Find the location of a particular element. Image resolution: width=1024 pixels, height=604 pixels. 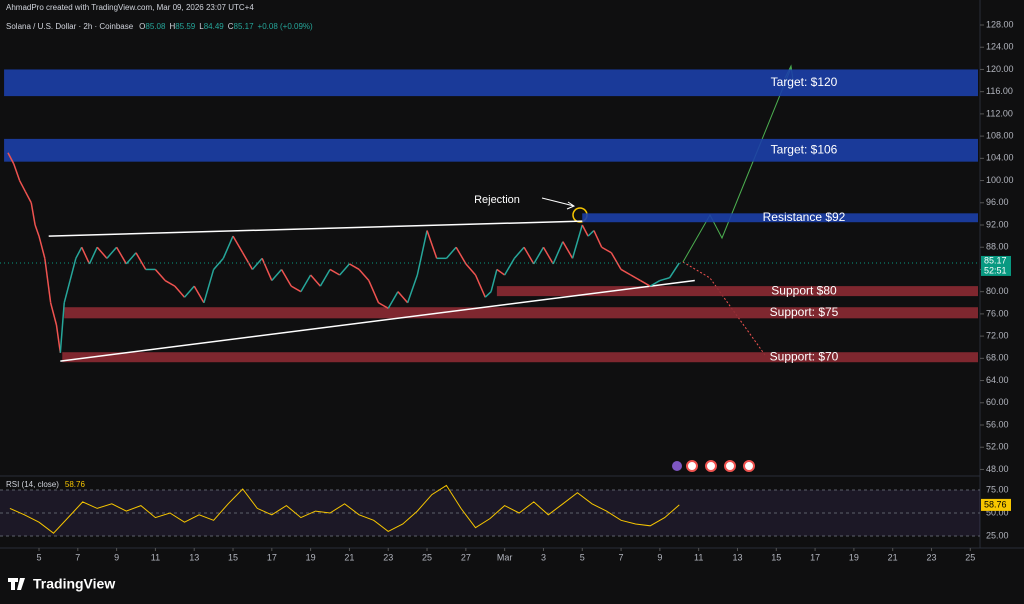

x-tick-label: 7 is located at coordinates (621, 557).